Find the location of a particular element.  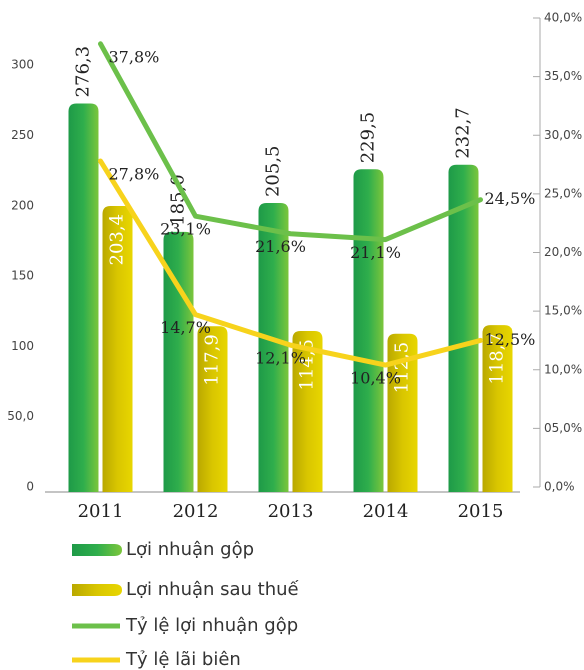

legend-label: Lợi nhuận sau thuế is located at coordinates (213, 589).